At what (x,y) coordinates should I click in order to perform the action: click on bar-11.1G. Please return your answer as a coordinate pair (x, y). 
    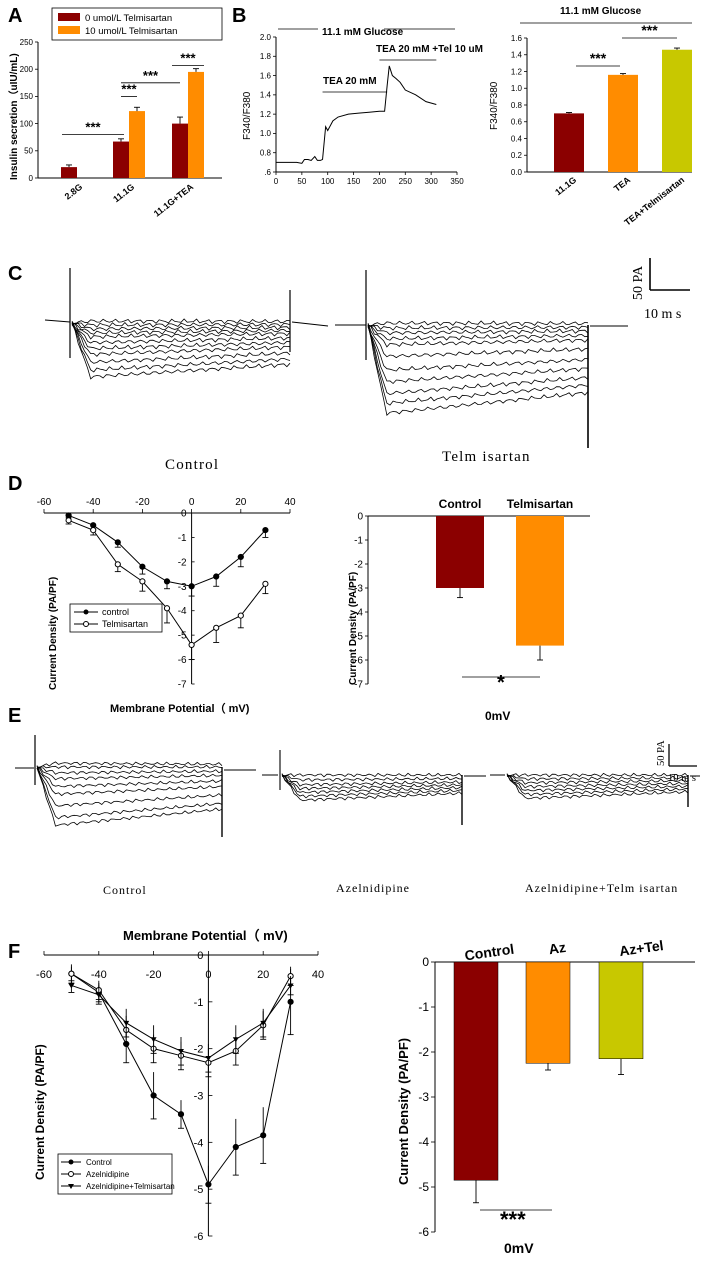
    Looking at the image, I should click on (569, 142).